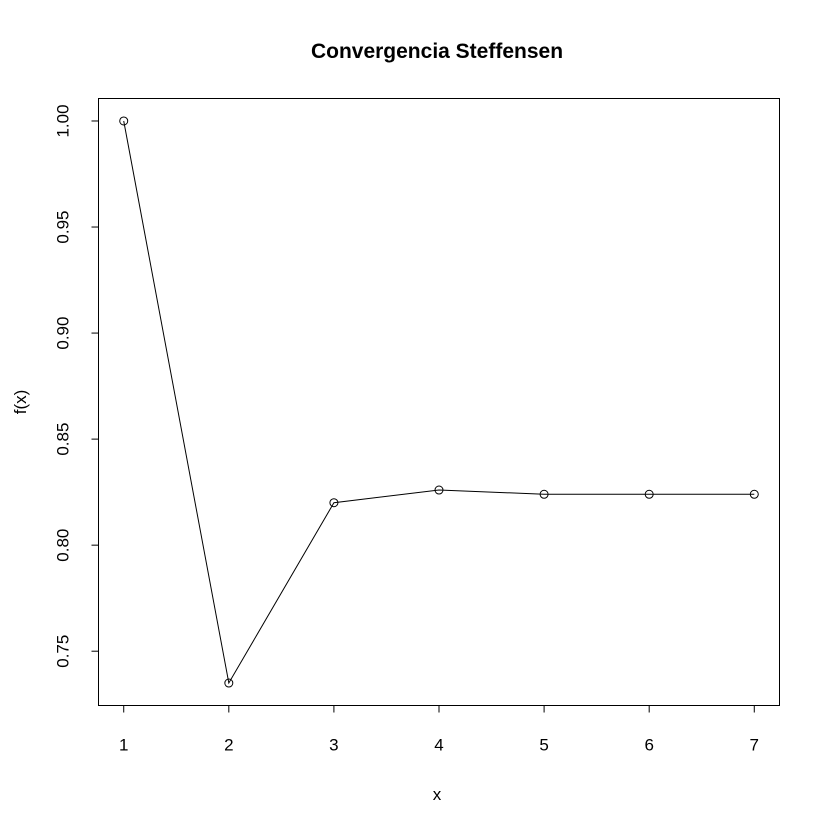 The image size is (830, 830). Describe the element at coordinates (437, 794) in the screenshot. I see `x-axis-label: x` at that location.